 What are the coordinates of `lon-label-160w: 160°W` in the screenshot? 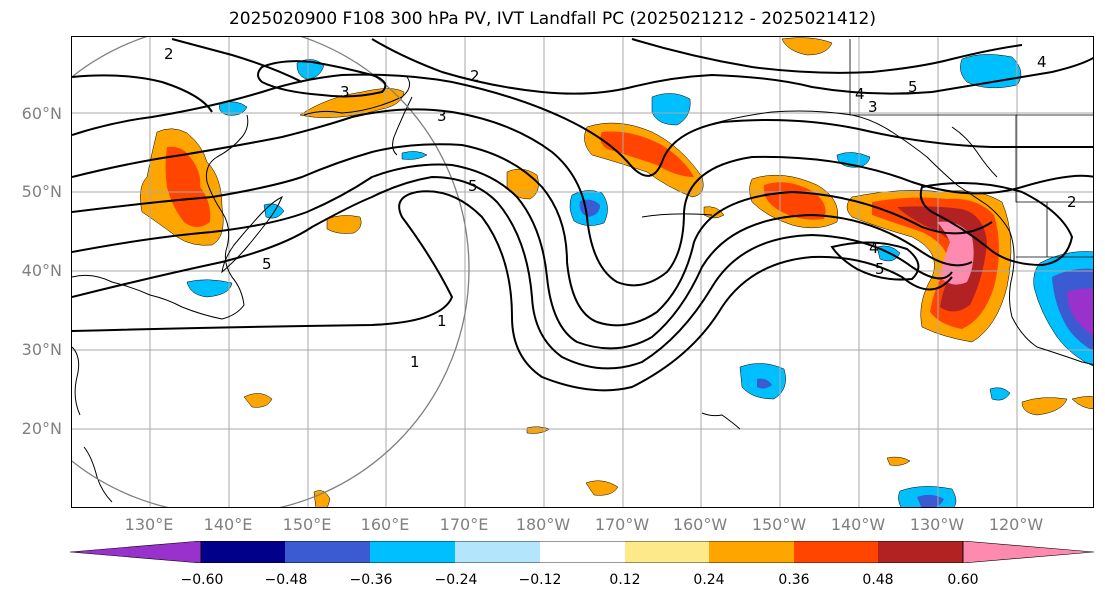 It's located at (700, 524).